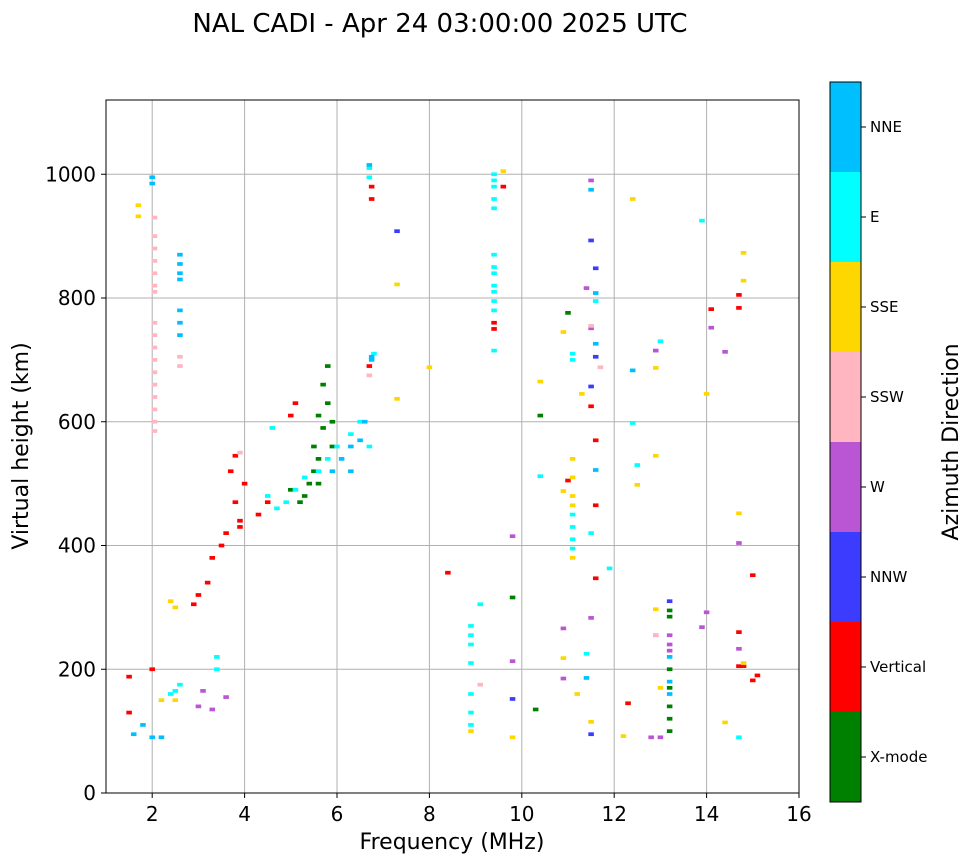 This screenshot has height=865, width=972. What do you see at coordinates (845, 307) in the screenshot?
I see `colorbar-segment-sse` at bounding box center [845, 307].